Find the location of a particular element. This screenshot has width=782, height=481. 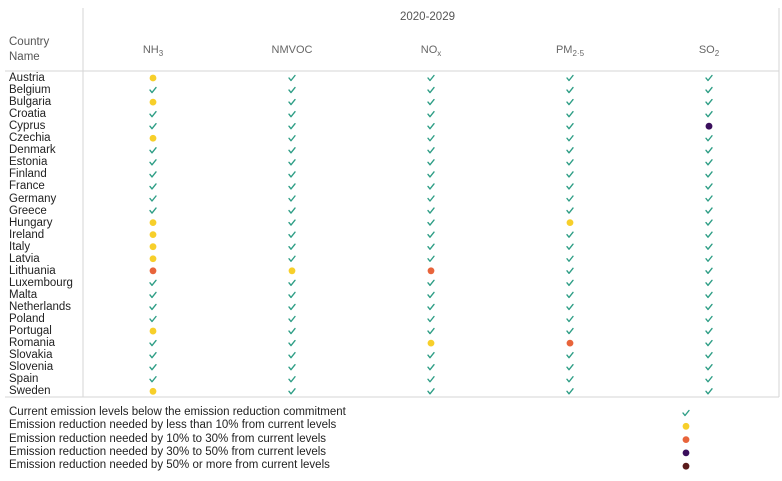

cell-mark-nox-lithuania is located at coordinates (431, 271).